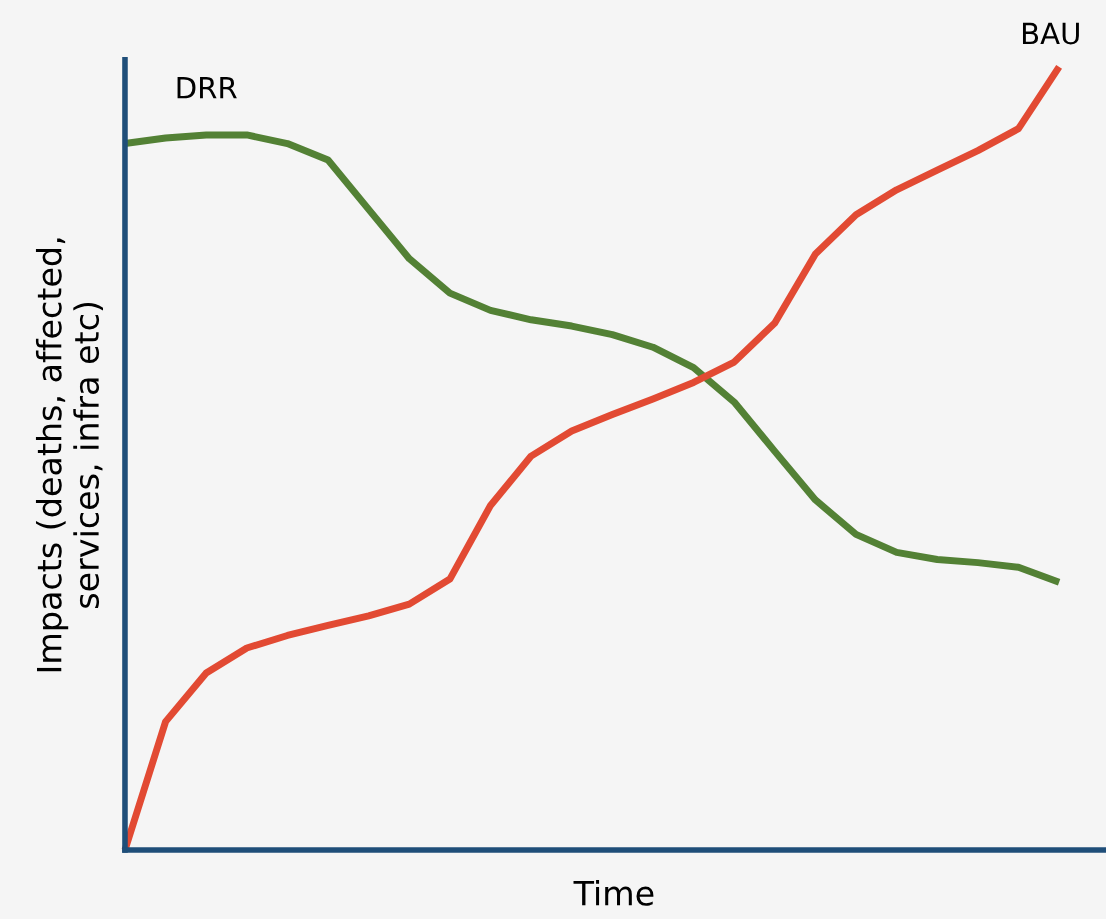  Describe the element at coordinates (613, 892) in the screenshot. I see `x-axis-title: Time` at that location.